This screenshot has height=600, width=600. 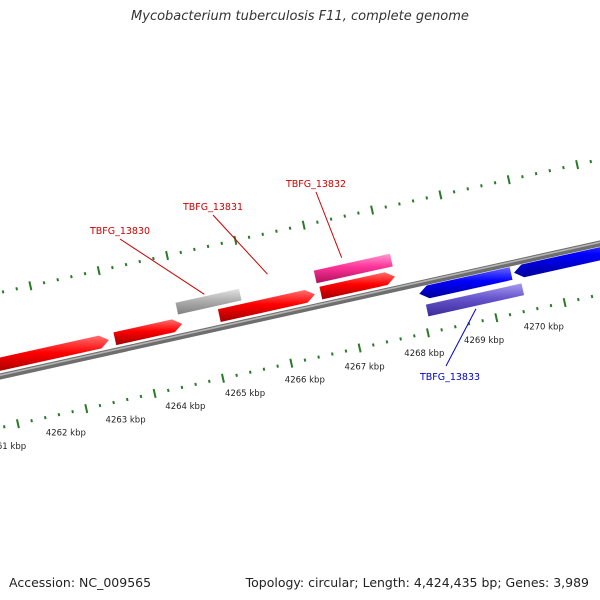 What do you see at coordinates (305, 381) in the screenshot?
I see `scale-label: 4266 kbp` at bounding box center [305, 381].